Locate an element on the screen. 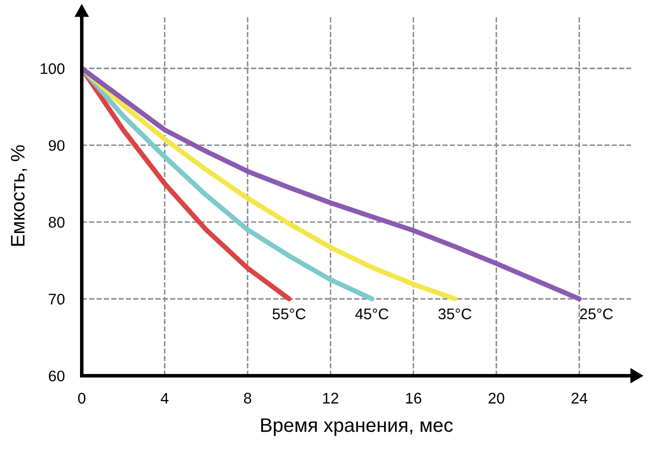 This screenshot has height=461, width=654. series-label: 35°C is located at coordinates (455, 314).